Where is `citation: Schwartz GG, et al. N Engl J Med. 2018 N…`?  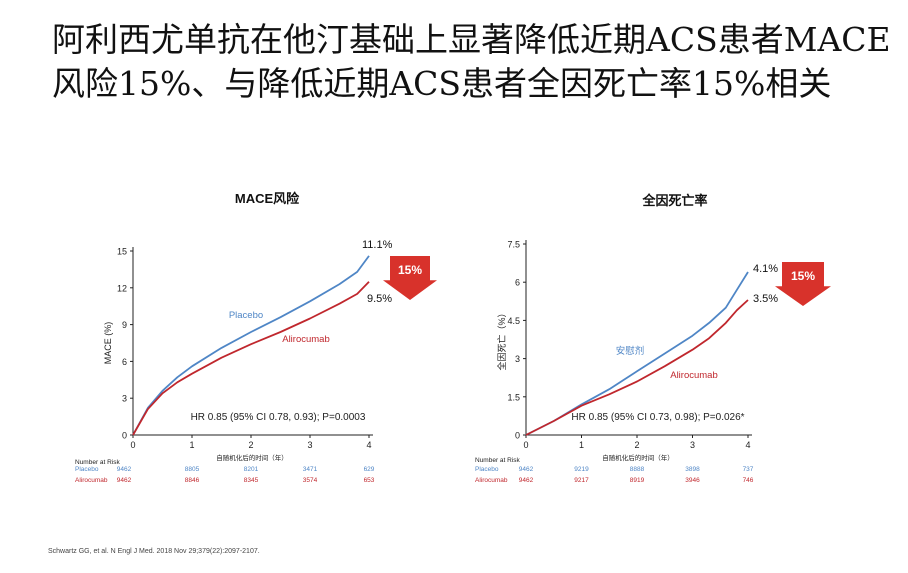 citation: Schwartz GG, et al. N Engl J Med. 2018 N… is located at coordinates (154, 551).